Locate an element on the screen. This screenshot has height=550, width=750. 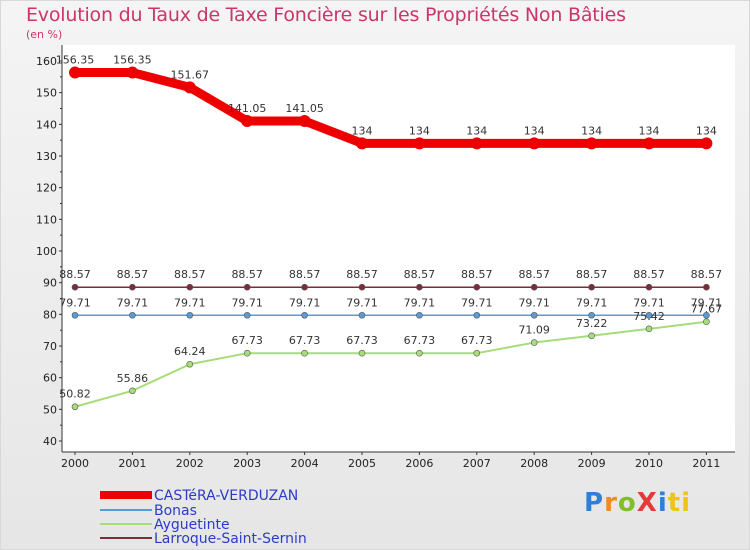
x-tick-label: 2007 is located at coordinates (477, 463).